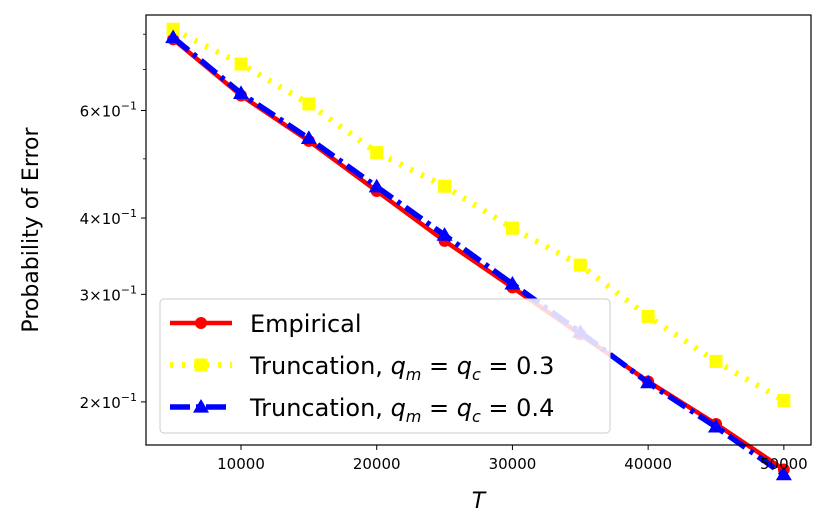 This screenshot has width=830, height=531. I want to click on x-tick-label: 40000, so click(648, 464).